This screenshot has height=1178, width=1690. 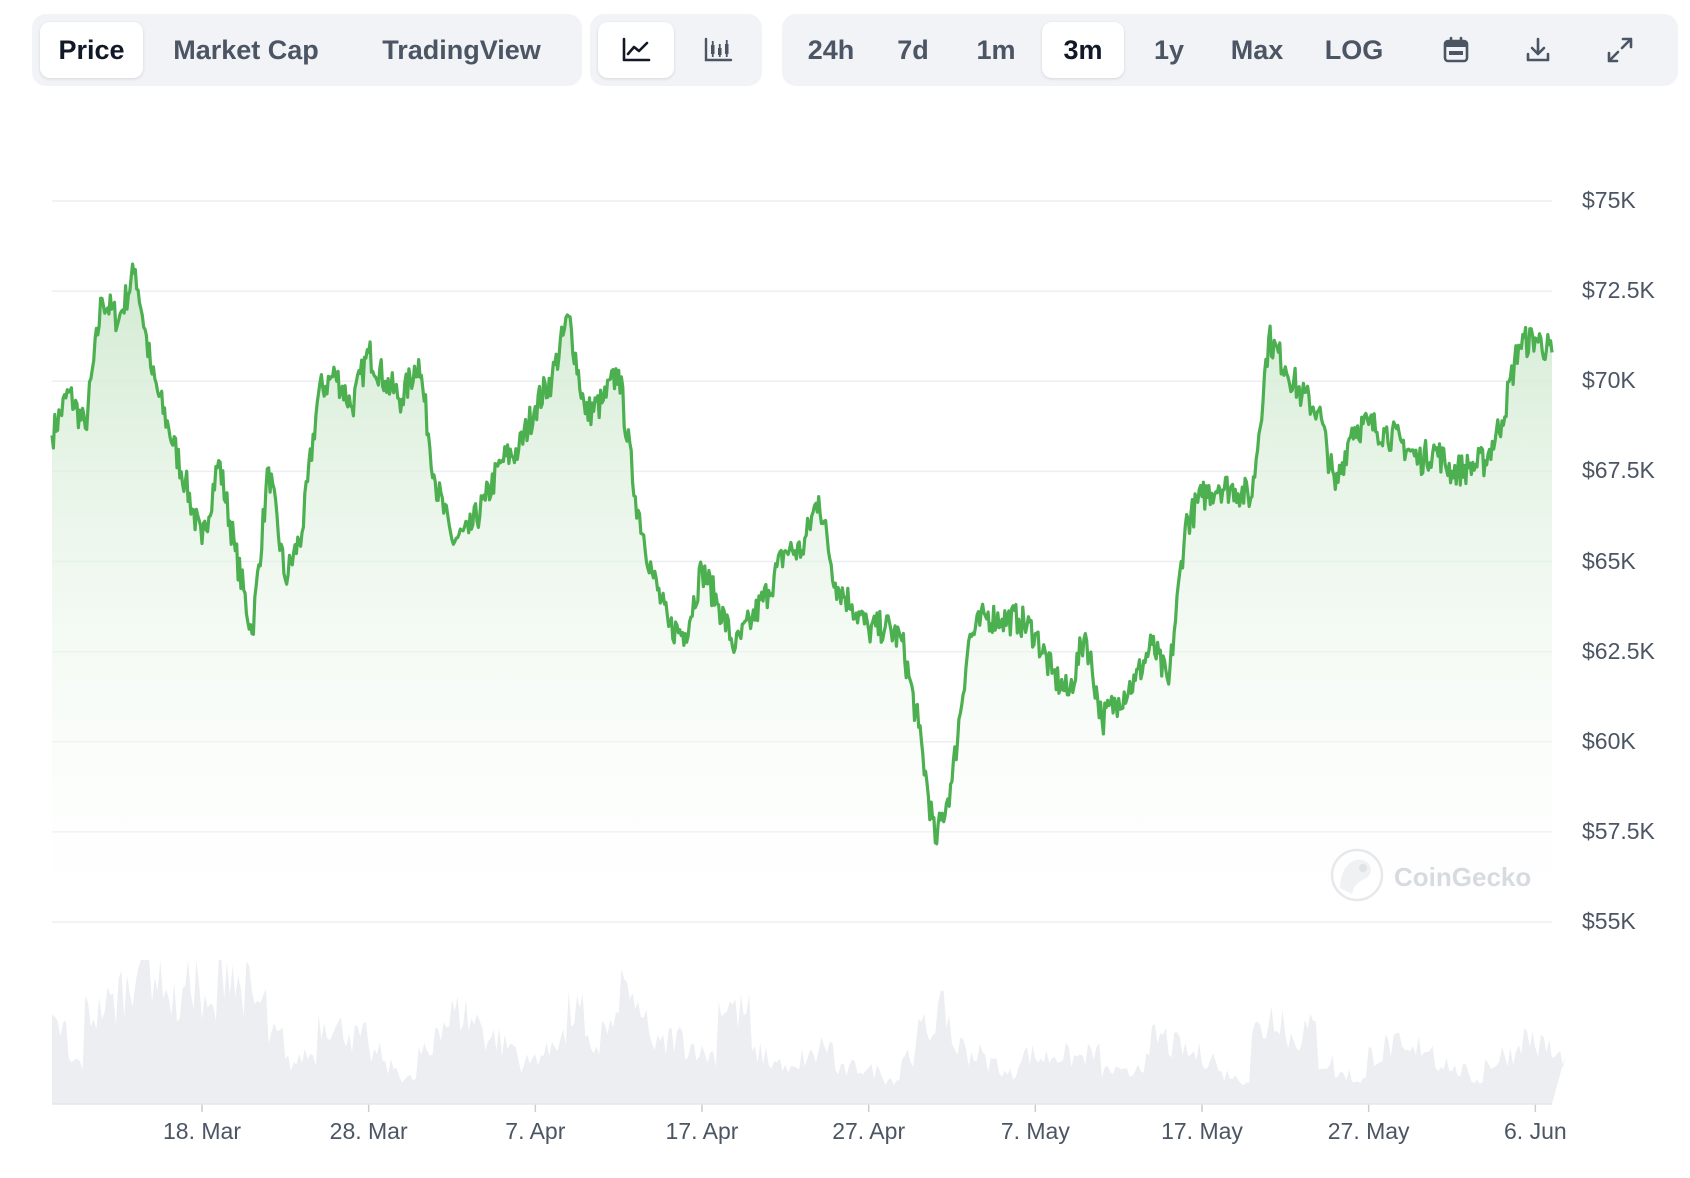 I want to click on tab-market-cap-label: Market Cap, so click(x=246, y=49).